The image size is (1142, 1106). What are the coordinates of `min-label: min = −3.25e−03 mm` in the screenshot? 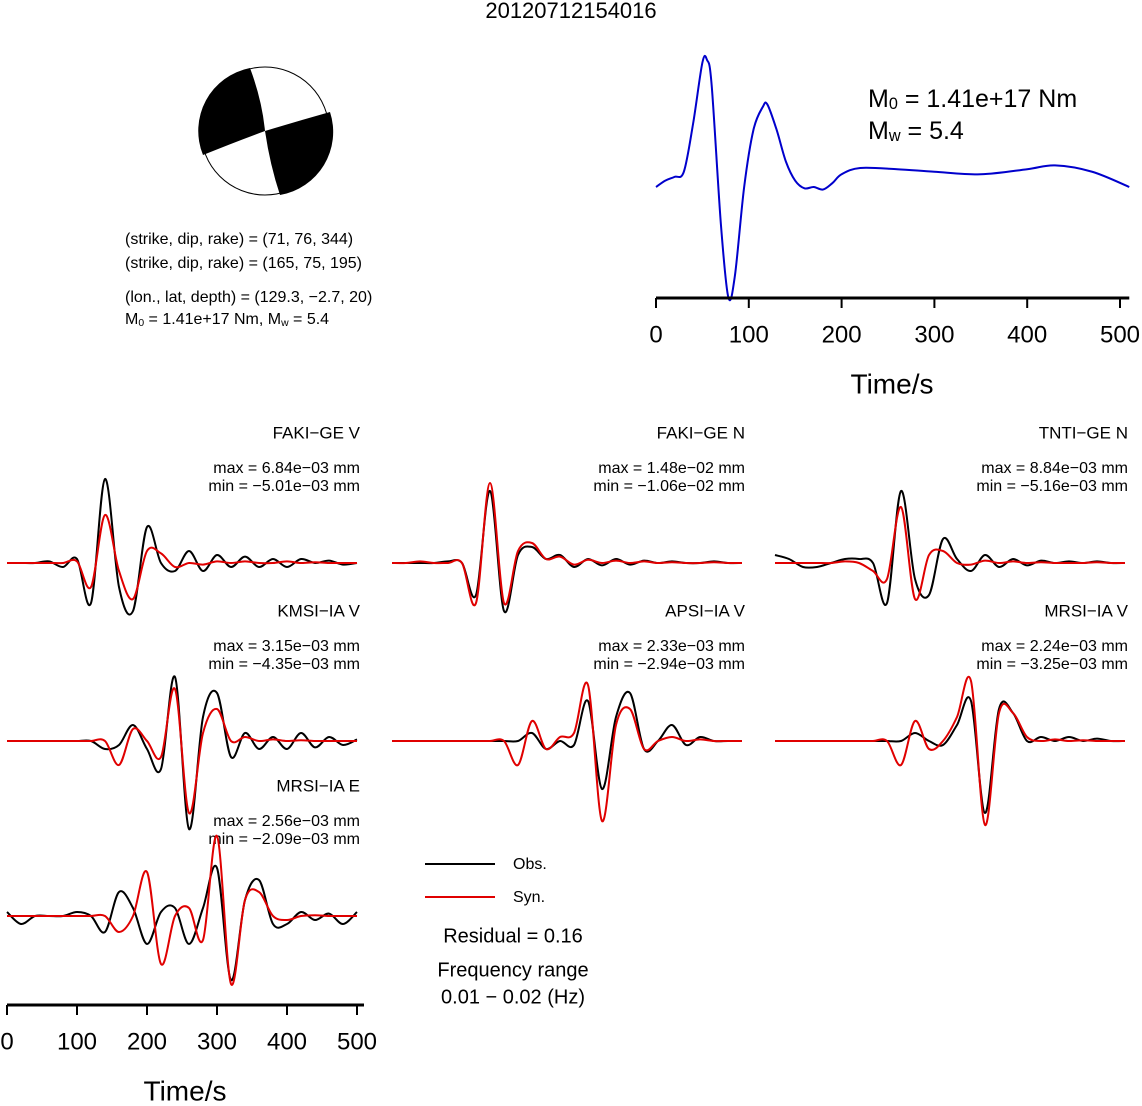 It's located at (1052, 664).